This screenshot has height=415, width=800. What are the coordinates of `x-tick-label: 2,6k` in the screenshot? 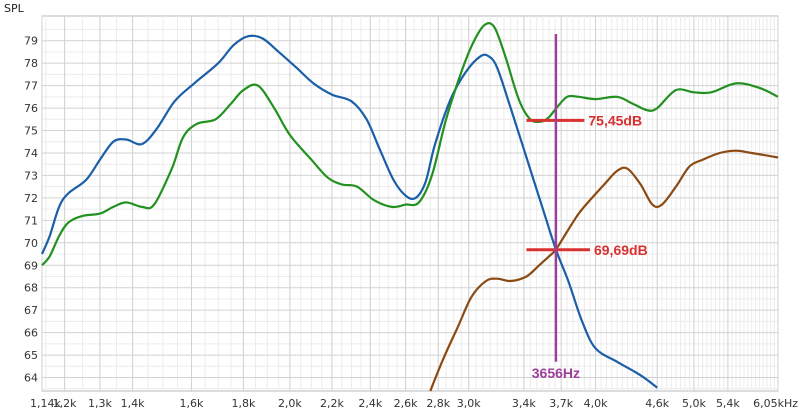 It's located at (406, 403).